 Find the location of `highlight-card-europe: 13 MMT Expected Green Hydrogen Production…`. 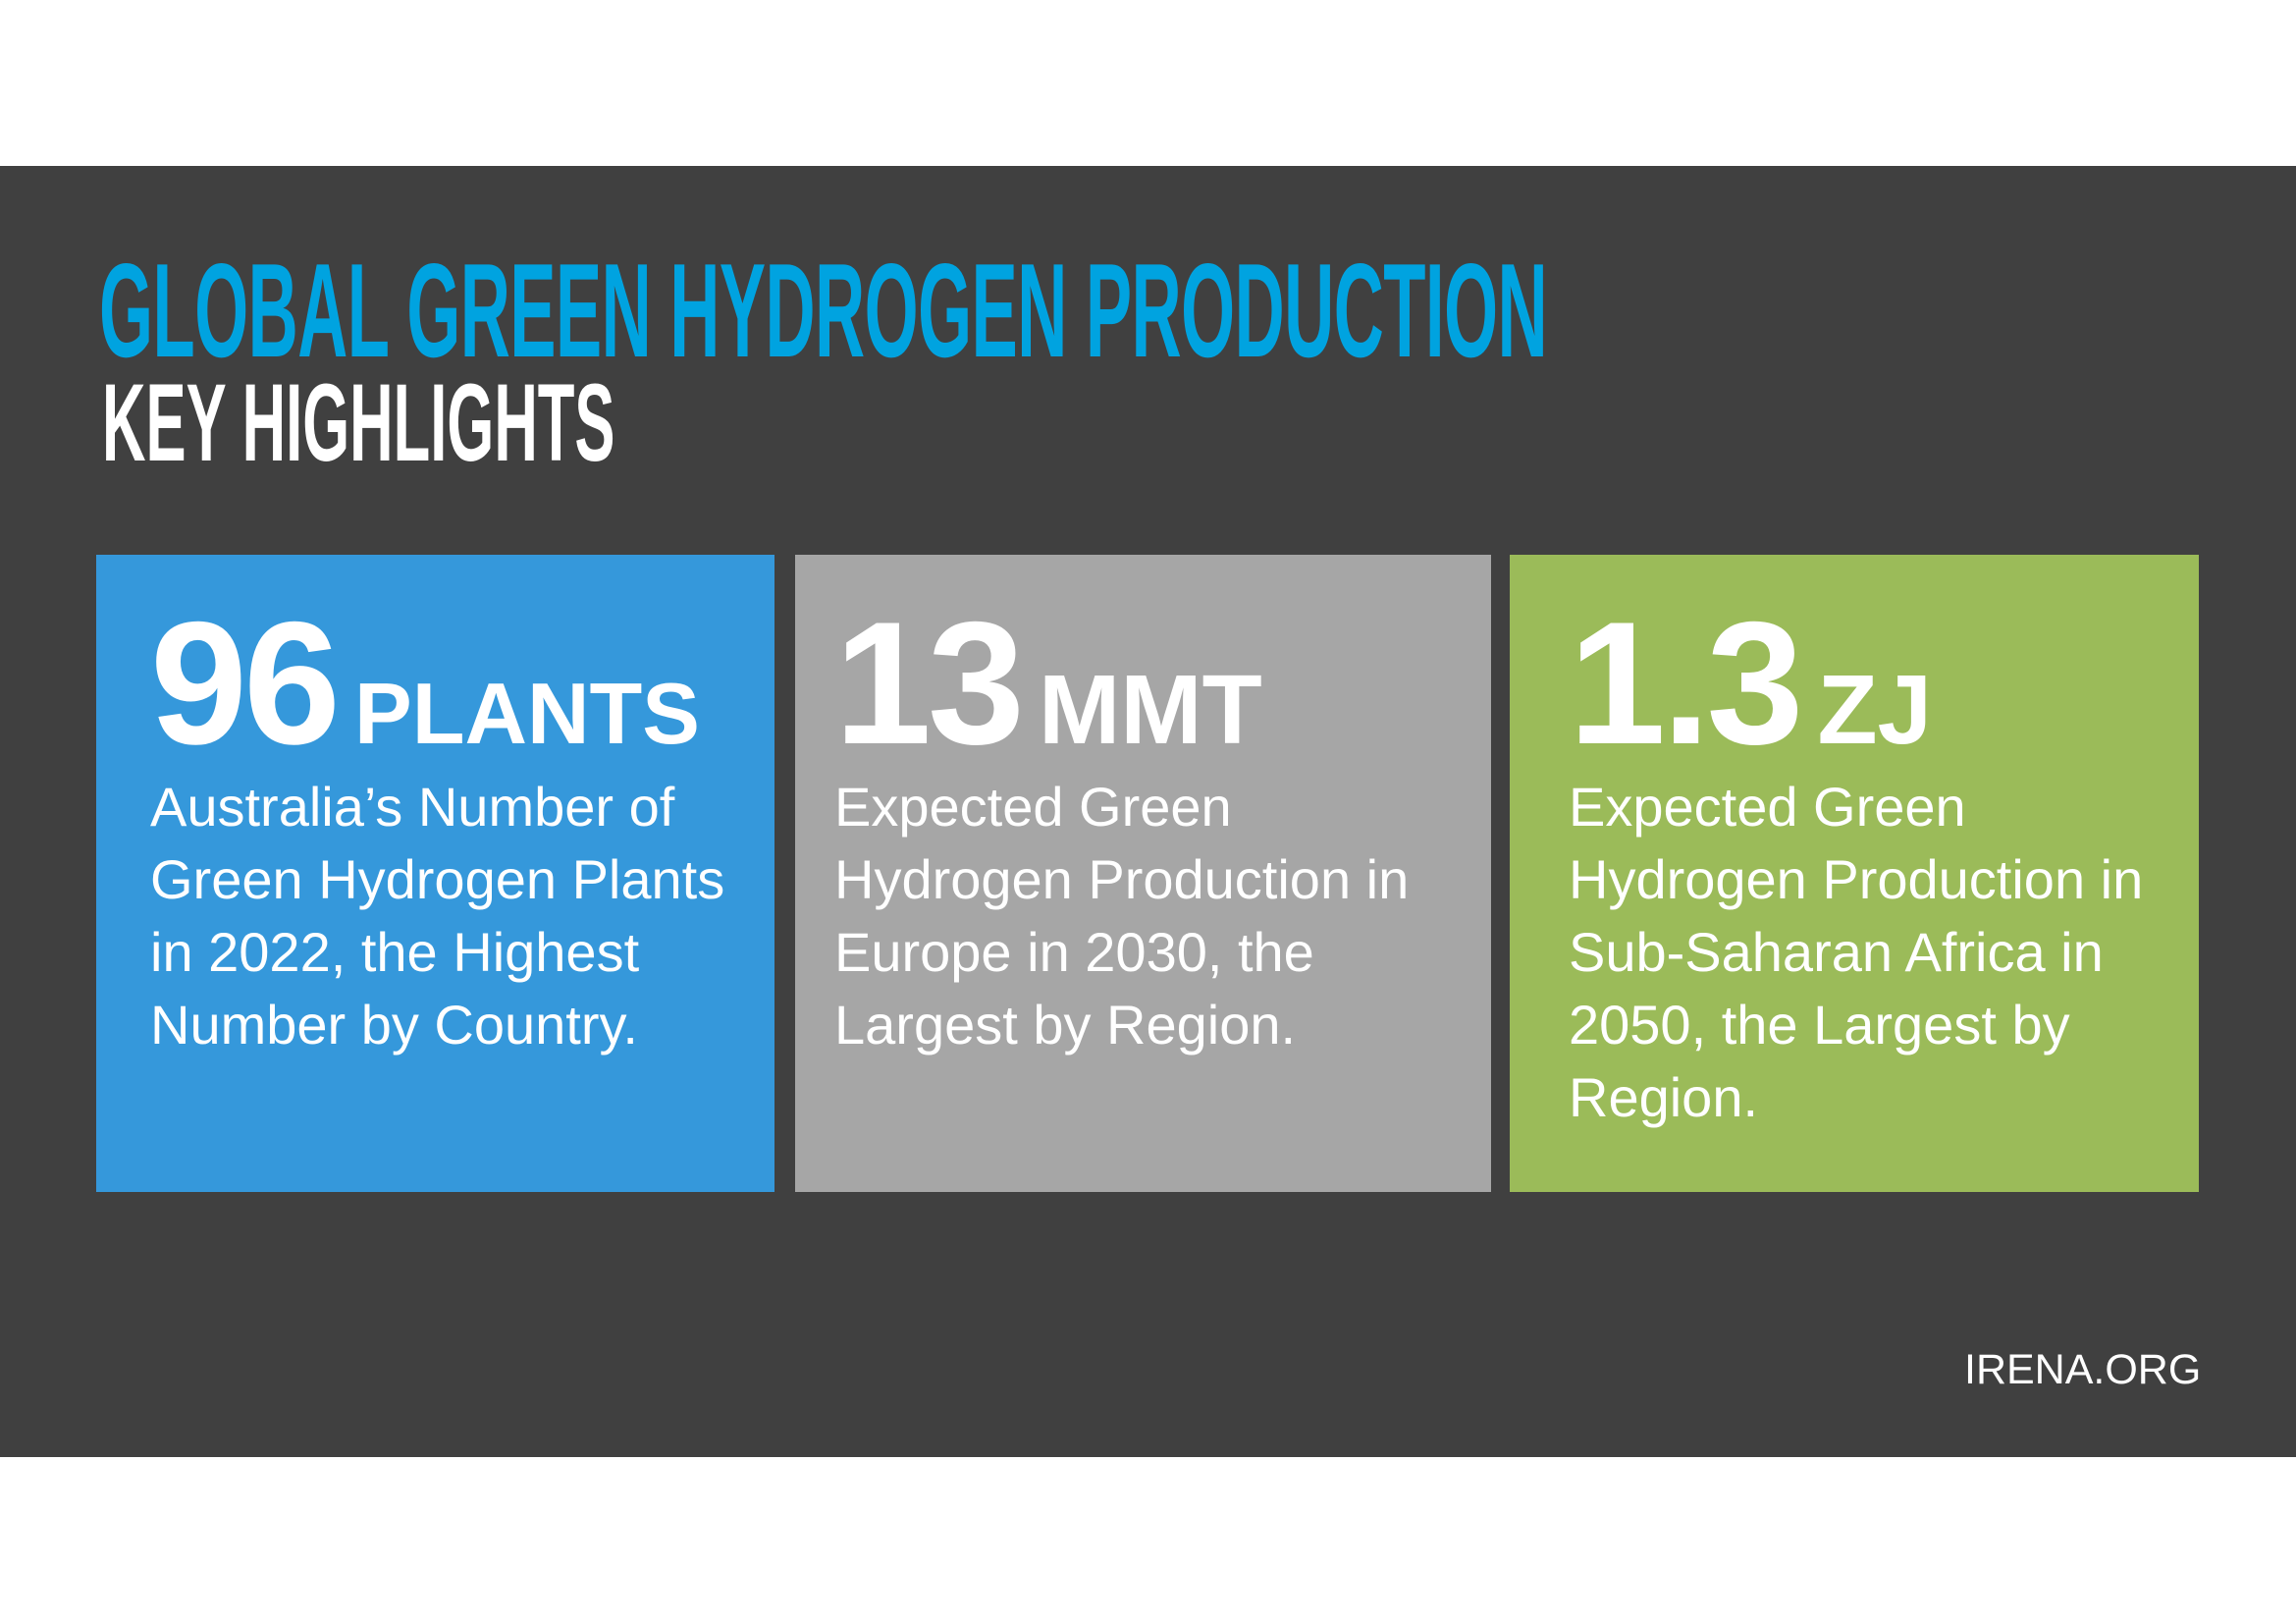

highlight-card-europe: 13 MMT Expected Green Hydrogen Production… is located at coordinates (1143, 873).